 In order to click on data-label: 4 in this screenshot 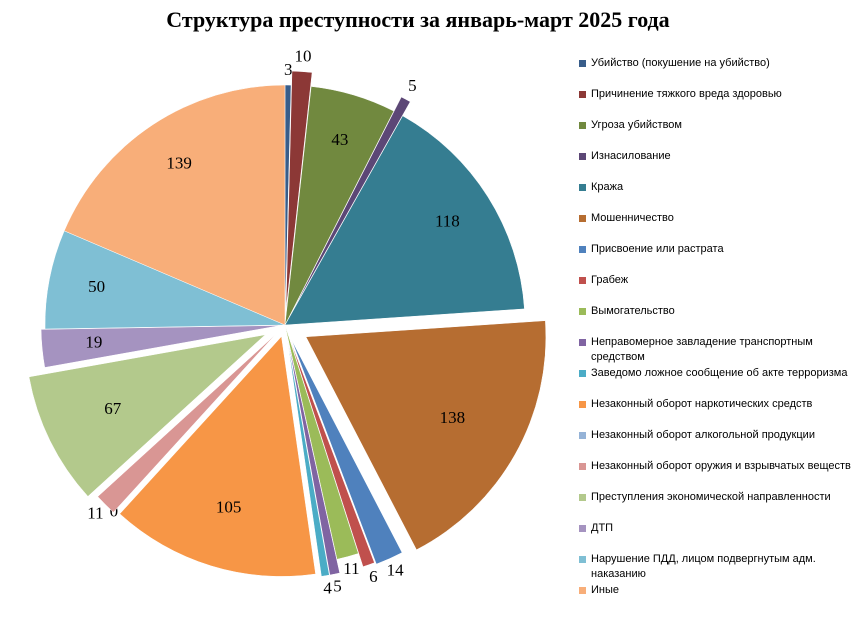, I will do `click(327, 588)`.